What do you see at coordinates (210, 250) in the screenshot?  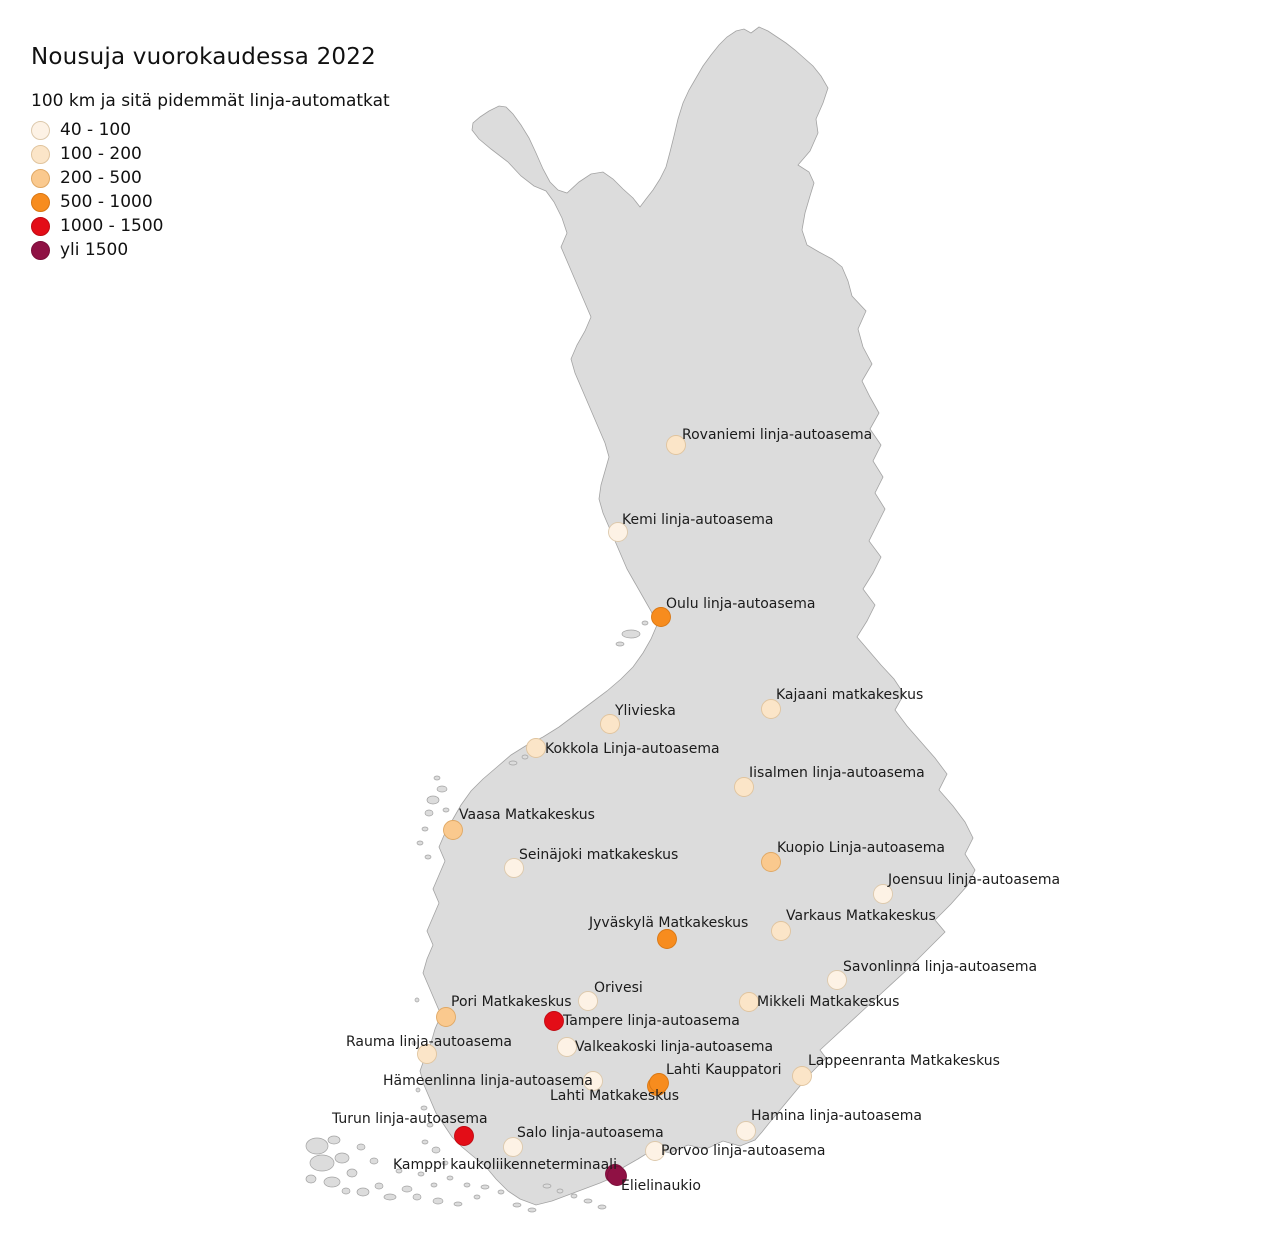 I see `legend-item: yli 1500` at bounding box center [210, 250].